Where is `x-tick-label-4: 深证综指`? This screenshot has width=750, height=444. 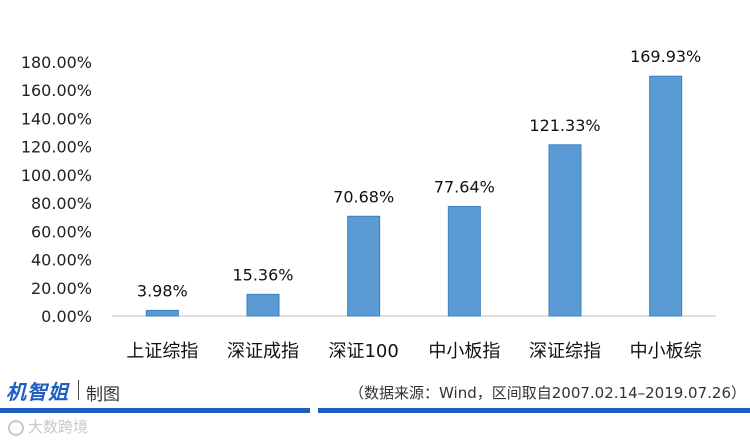 x-tick-label-4: 深证综指 is located at coordinates (565, 351).